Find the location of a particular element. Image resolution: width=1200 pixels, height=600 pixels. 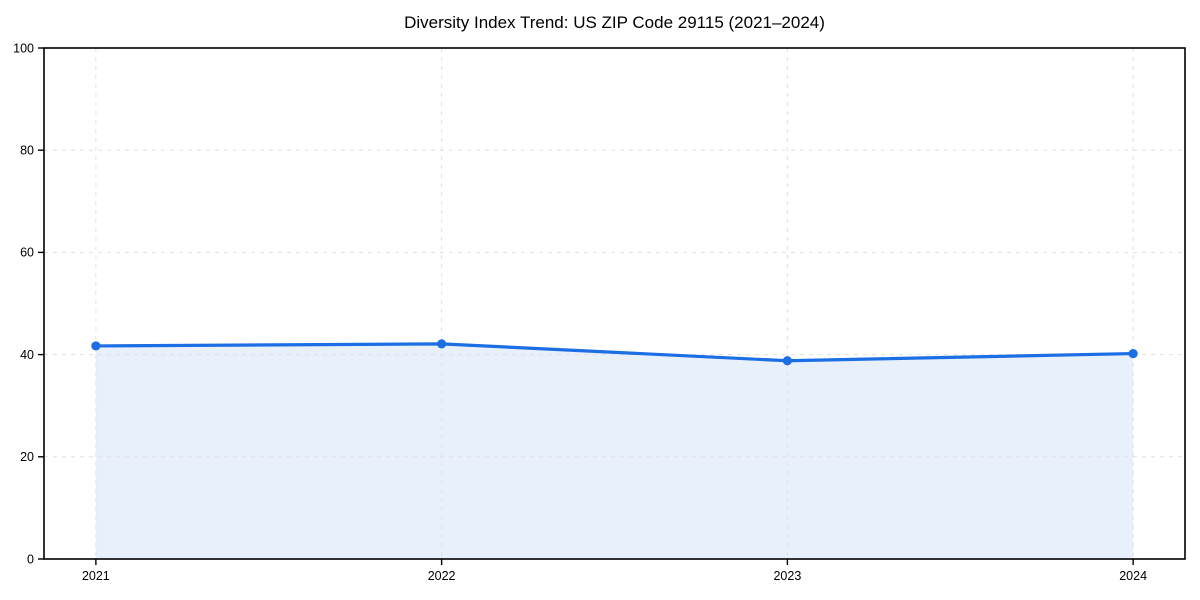

y-tick-label: 100 is located at coordinates (23, 48).